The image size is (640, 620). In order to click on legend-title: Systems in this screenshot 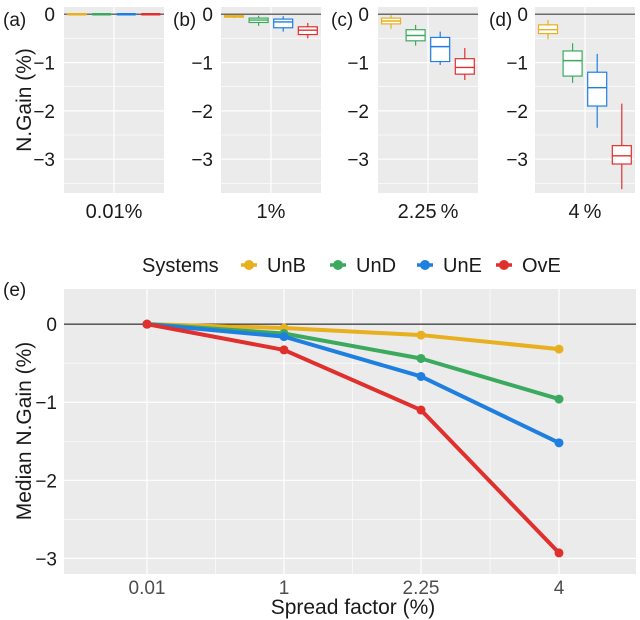, I will do `click(180, 266)`.